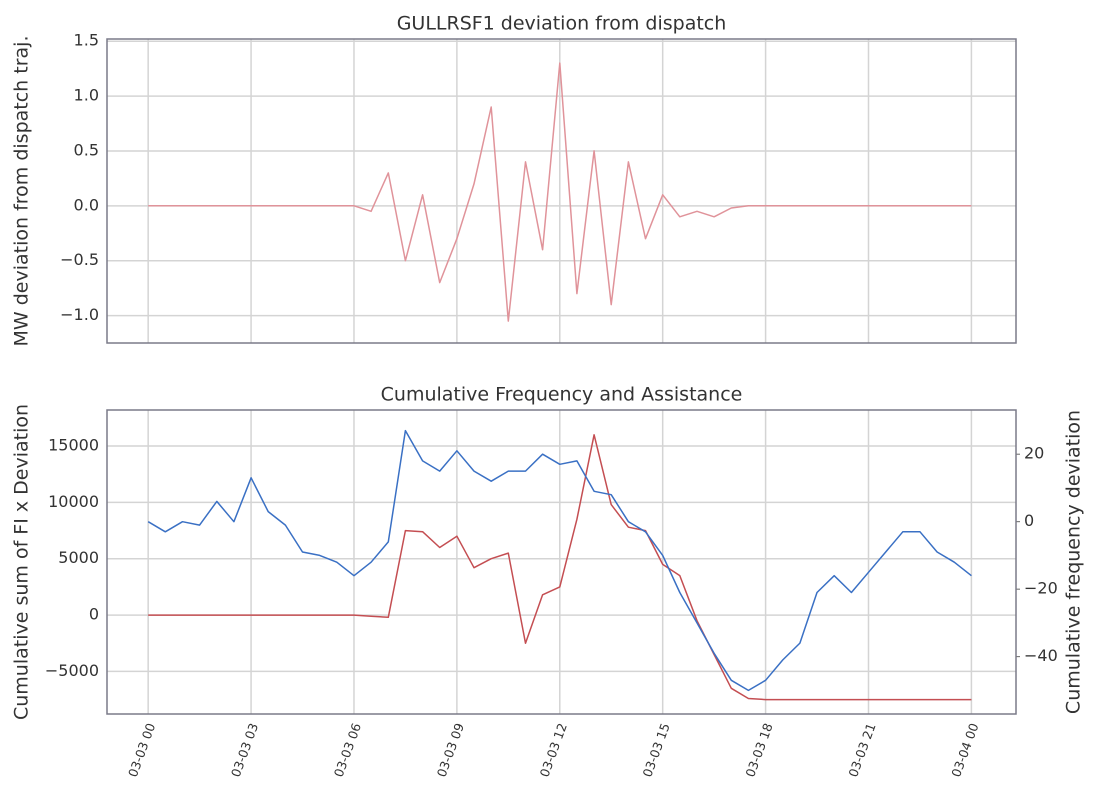  I want to click on y2-tick-label: 20, so click(1034, 453).